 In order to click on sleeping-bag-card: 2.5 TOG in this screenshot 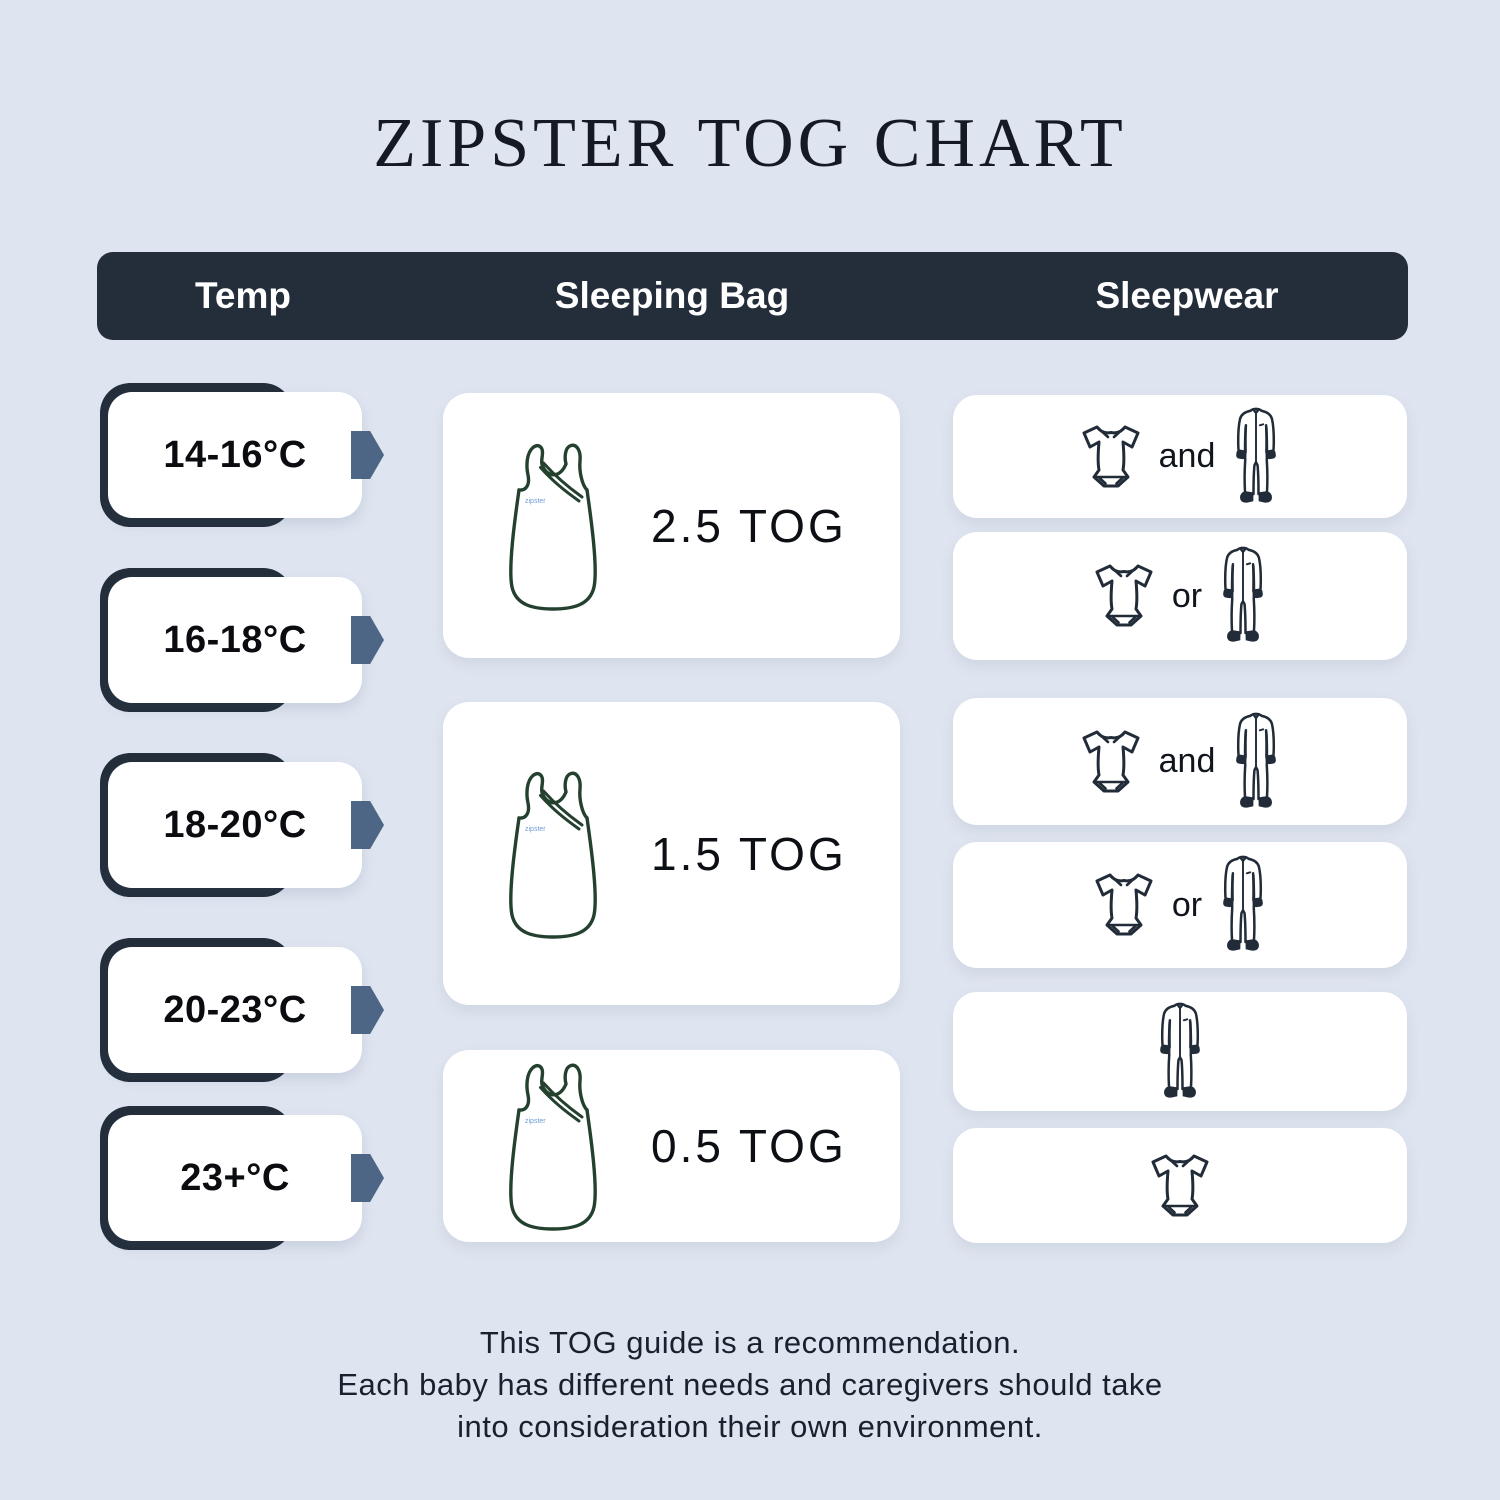, I will do `click(671, 525)`.